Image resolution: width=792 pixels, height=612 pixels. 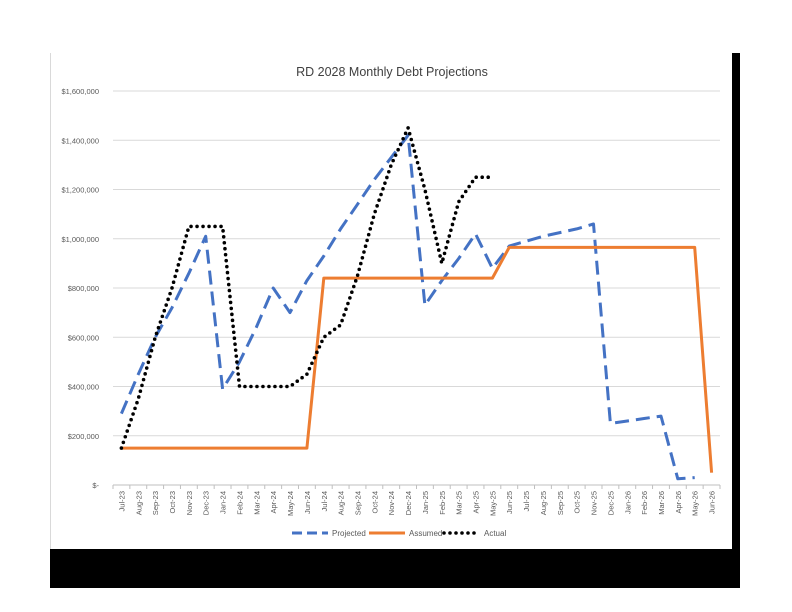 I want to click on x-tick-label: Nov-23, so click(x=189, y=503).